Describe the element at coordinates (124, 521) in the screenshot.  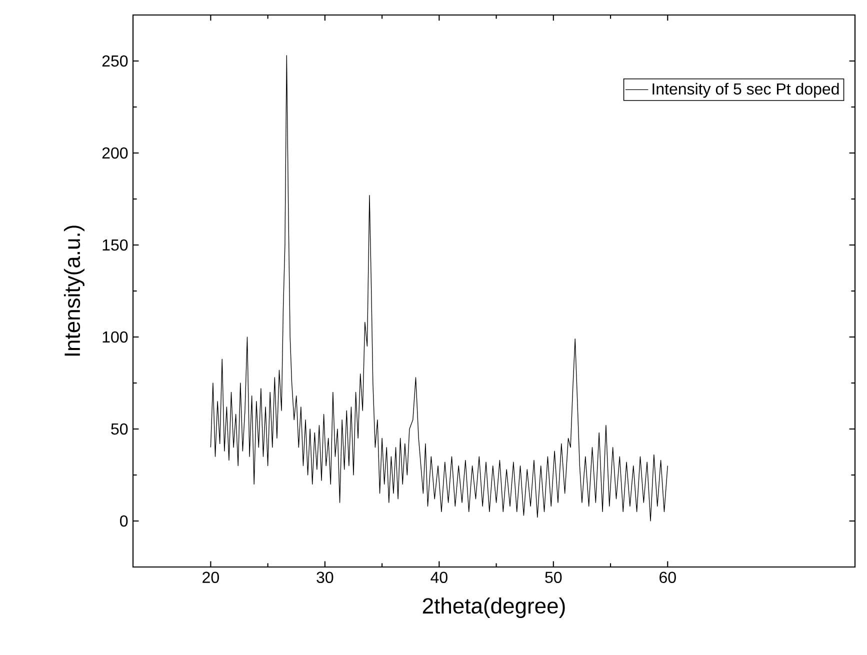
I see `y-tick-label: 0` at that location.